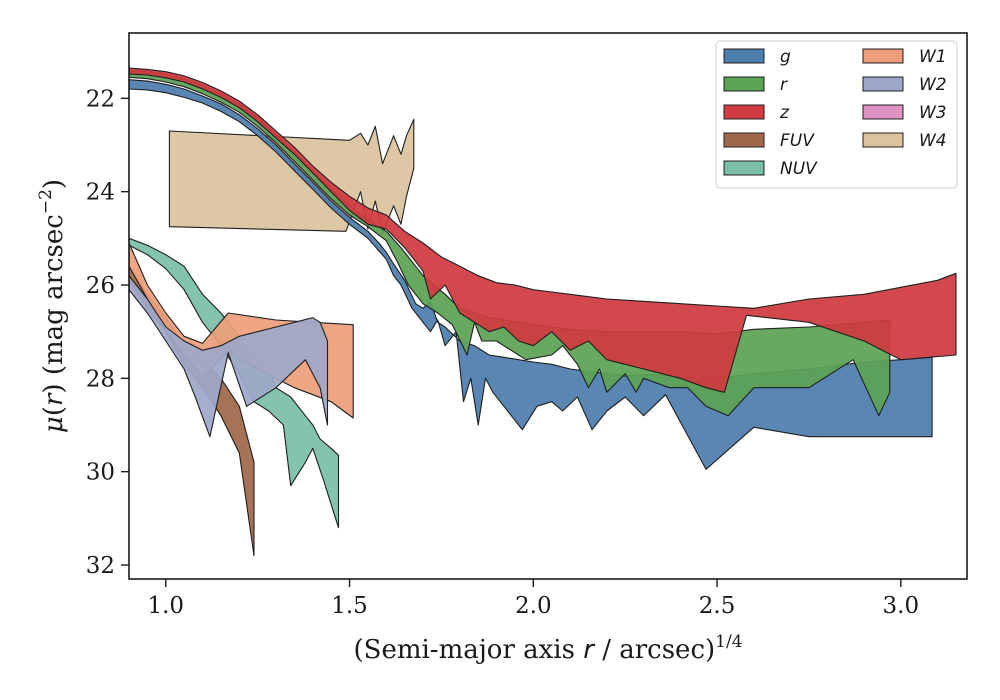 The image size is (1000, 700). What do you see at coordinates (52, 306) in the screenshot?
I see `y-axis-label: μ(r) (mag arcsec−2)` at bounding box center [52, 306].